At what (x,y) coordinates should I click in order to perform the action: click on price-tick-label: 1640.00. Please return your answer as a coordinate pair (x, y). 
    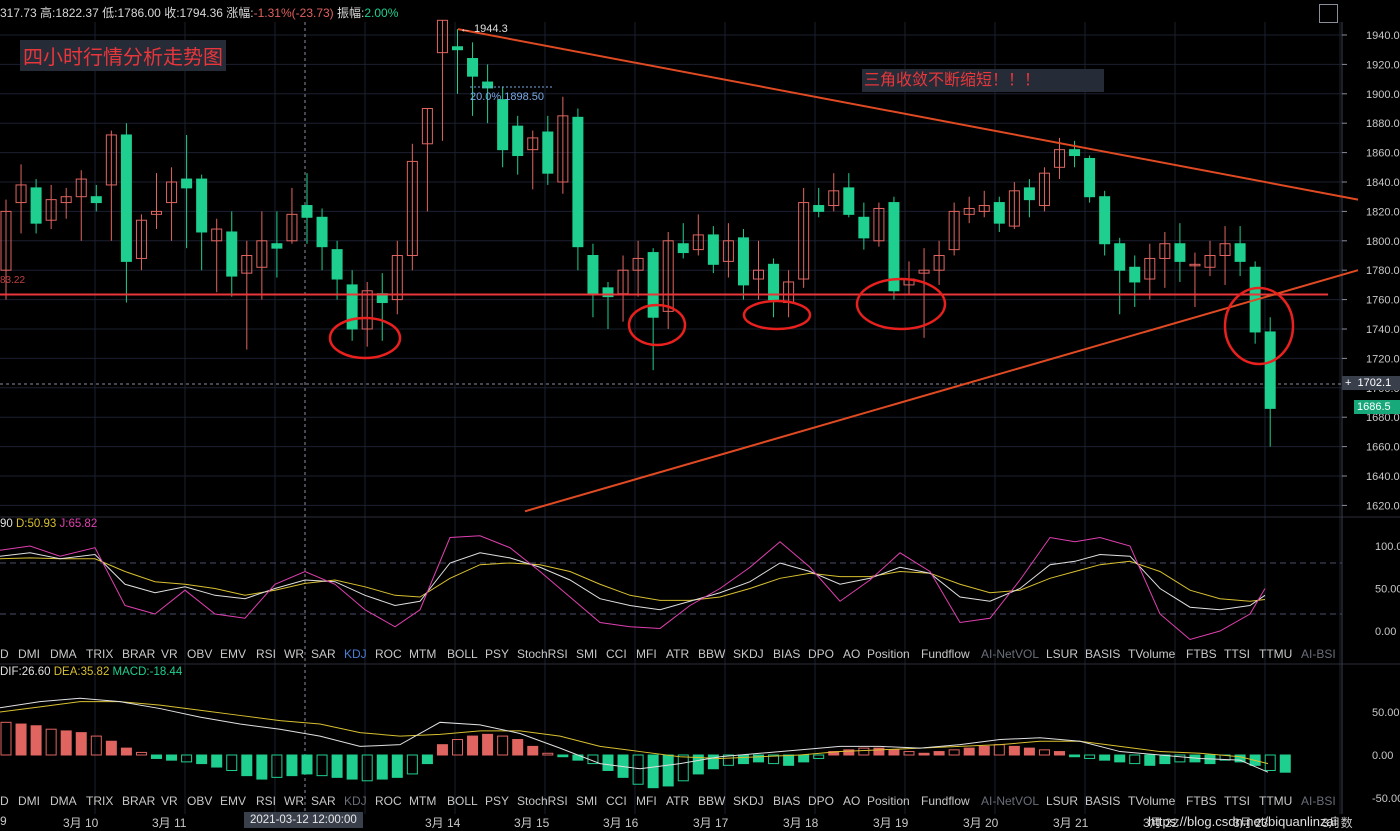
    Looking at the image, I should click on (1383, 477).